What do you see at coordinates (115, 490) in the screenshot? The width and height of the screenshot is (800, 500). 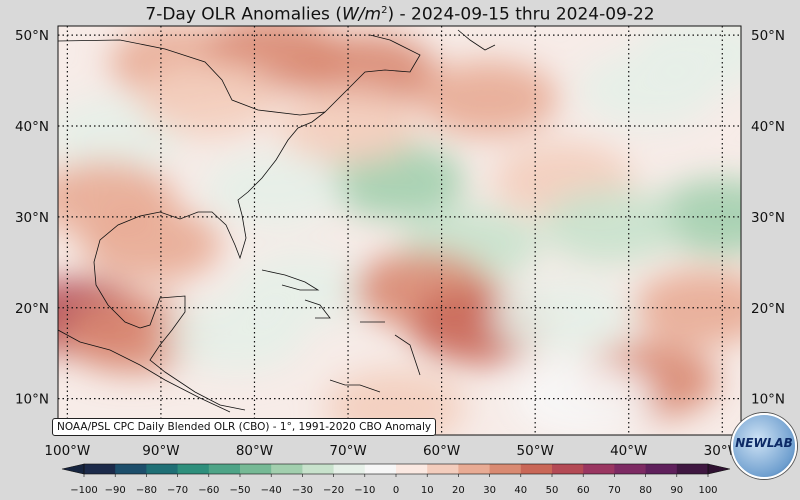 I see `colorbar-tick-label: −90` at bounding box center [115, 490].